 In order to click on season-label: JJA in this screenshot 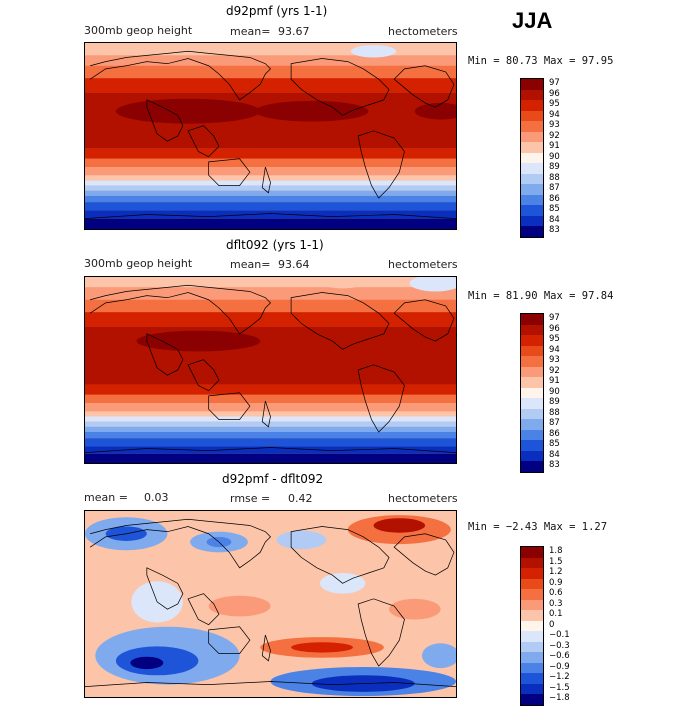, I will do `click(532, 20)`.